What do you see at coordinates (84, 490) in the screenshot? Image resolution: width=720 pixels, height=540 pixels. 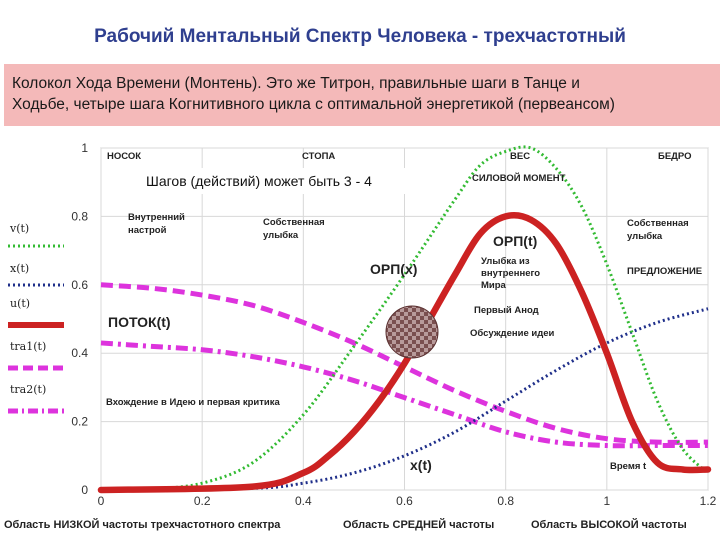 I see `y-tick-label-0: 0` at bounding box center [84, 490].